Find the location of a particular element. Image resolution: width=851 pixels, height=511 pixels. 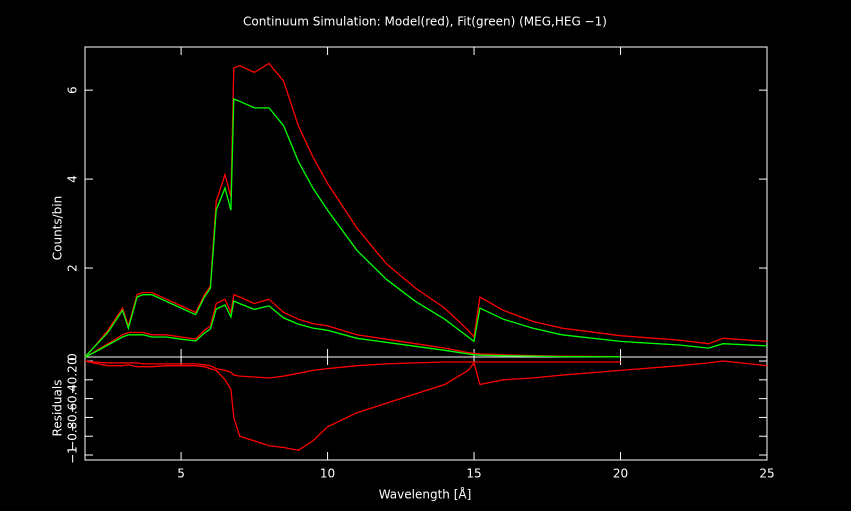

x-tick-label: 20 is located at coordinates (620, 474).